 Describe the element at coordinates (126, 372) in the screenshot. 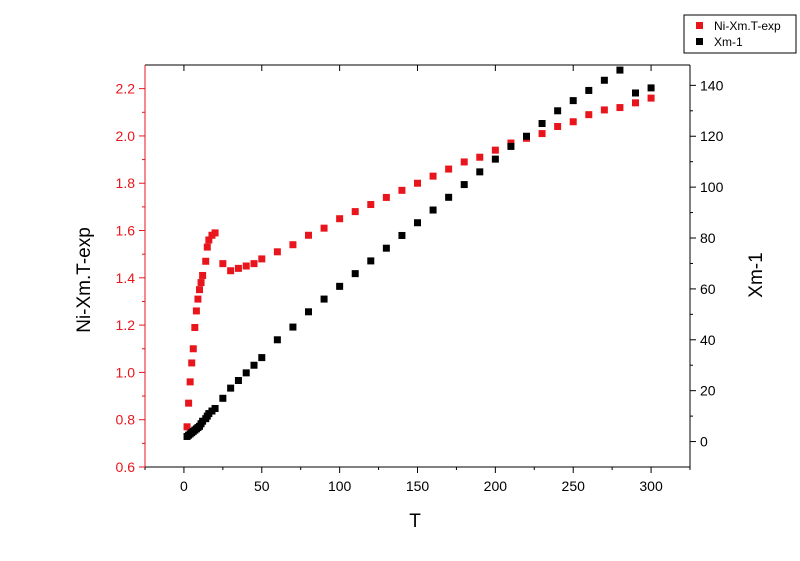

I see `y-left-tick-label: 1.0` at that location.